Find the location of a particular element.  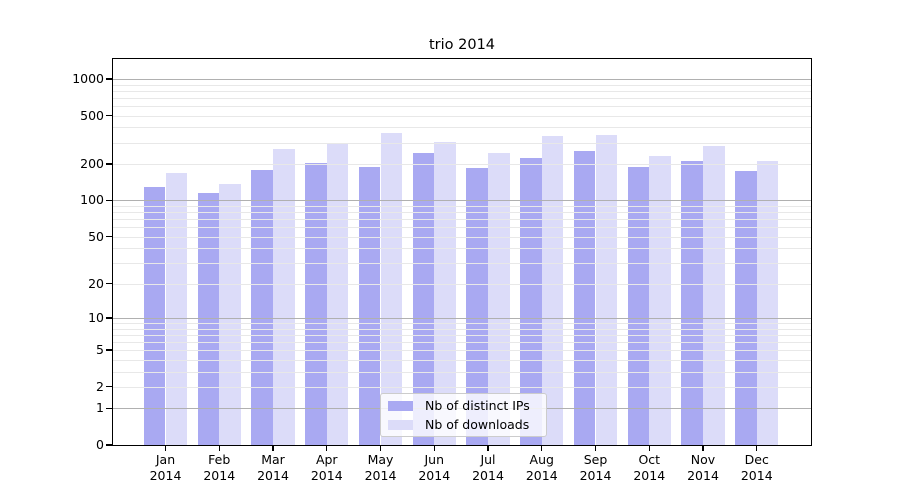

y-tick-label: 0 is located at coordinates (100, 444).